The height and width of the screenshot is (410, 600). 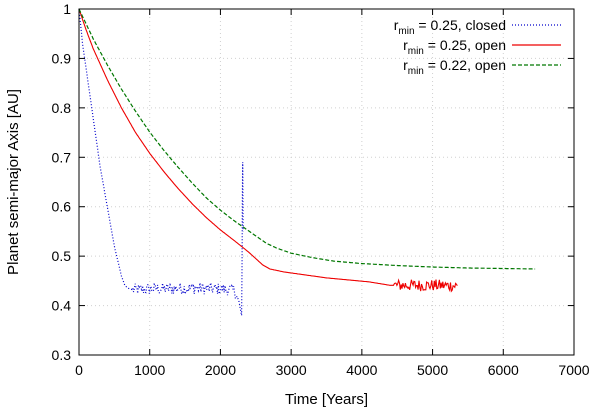 What do you see at coordinates (450, 27) in the screenshot?
I see `legend-entry-label: rmin = 0.25, closed` at bounding box center [450, 27].